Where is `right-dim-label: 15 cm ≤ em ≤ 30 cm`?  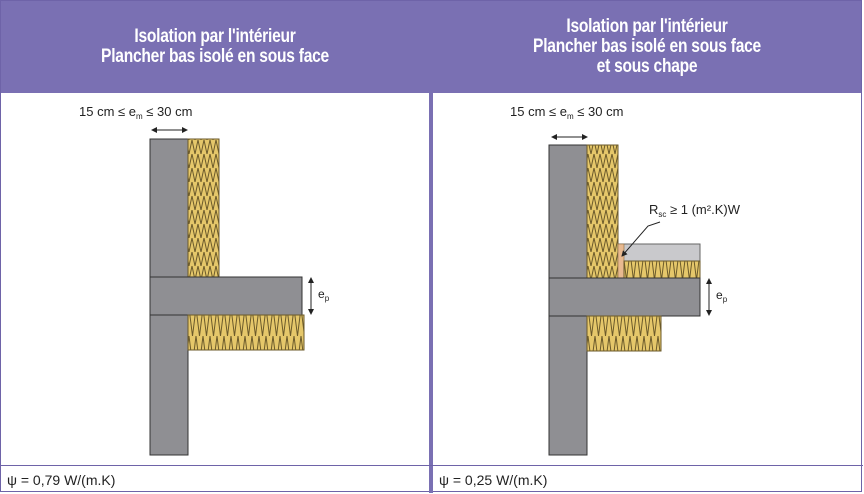 right-dim-label: 15 cm ≤ em ≤ 30 cm is located at coordinates (566, 112).